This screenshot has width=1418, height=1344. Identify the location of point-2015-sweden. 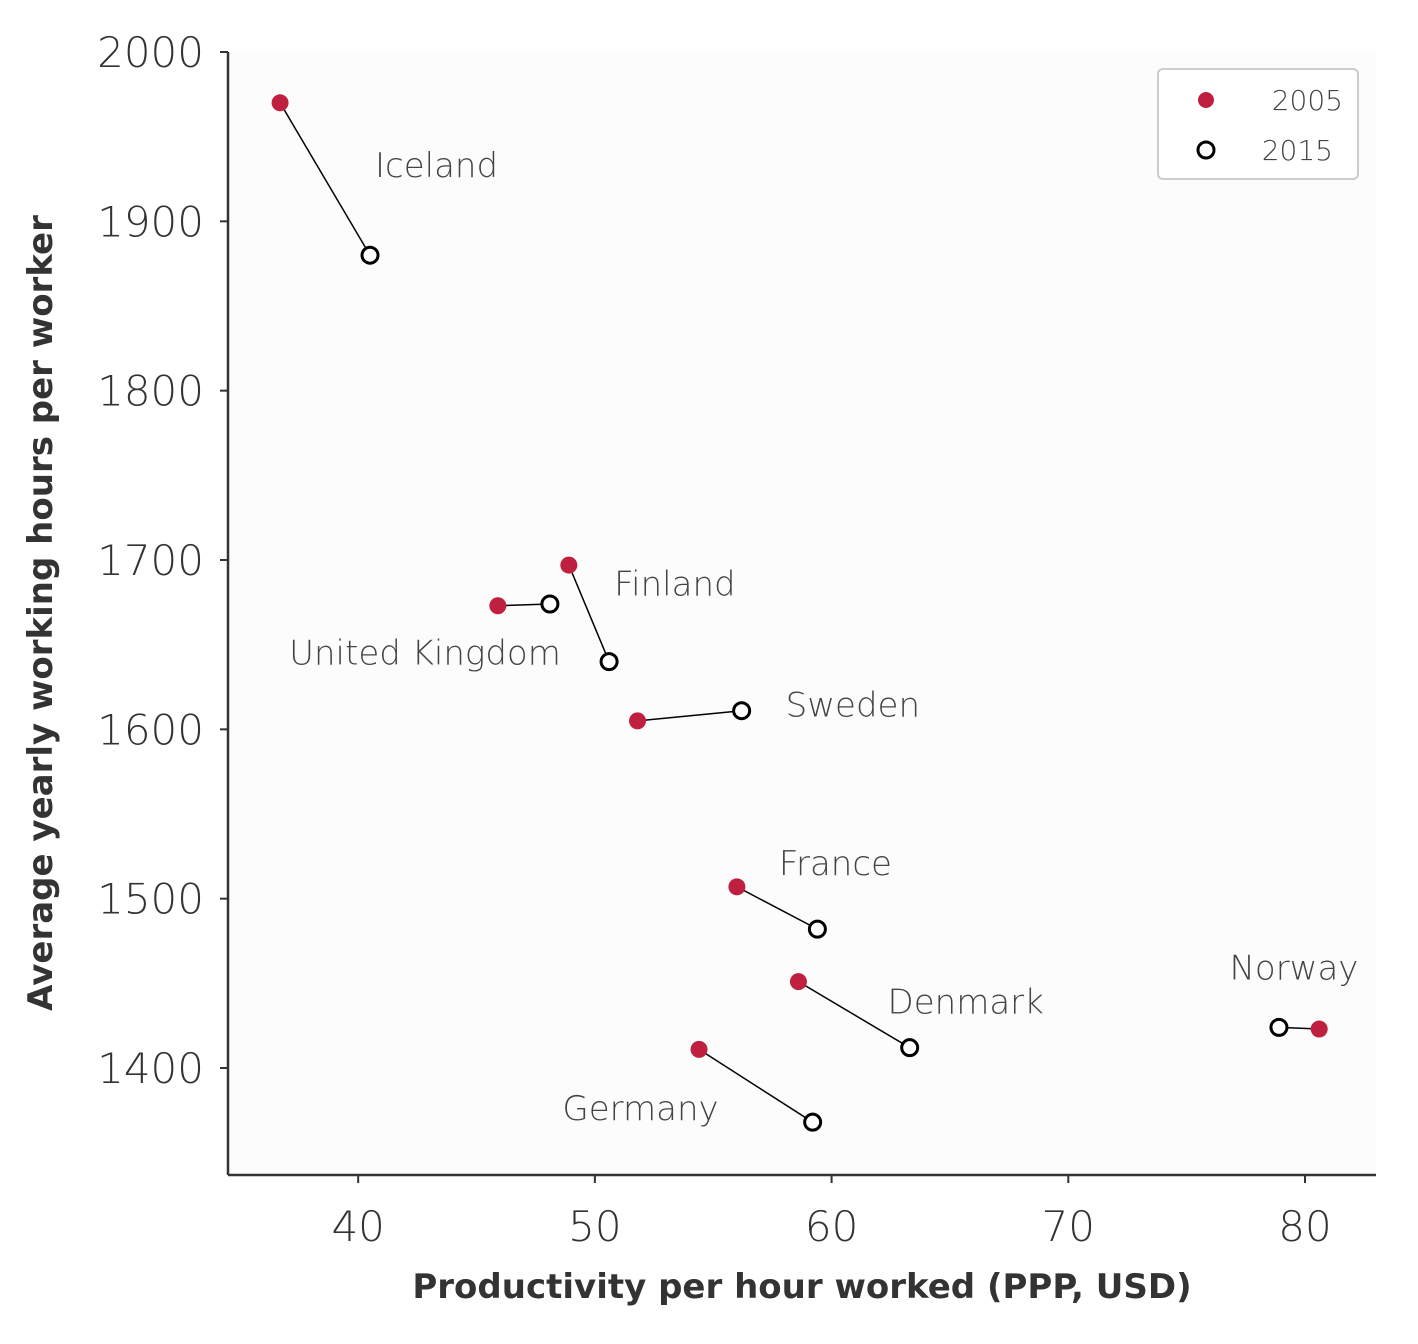
(742, 711).